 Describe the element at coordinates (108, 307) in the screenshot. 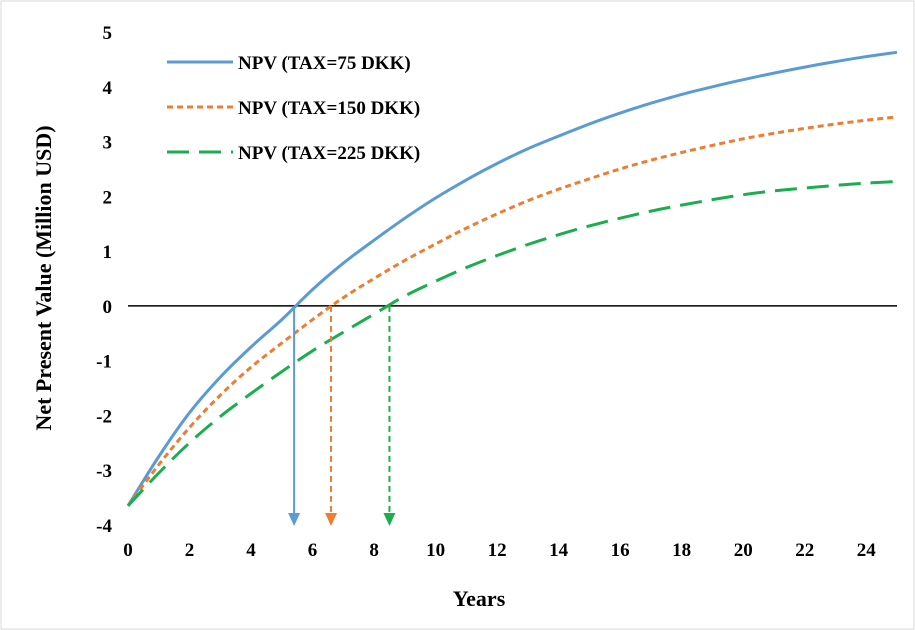

I see `y-tick-label: 0` at that location.